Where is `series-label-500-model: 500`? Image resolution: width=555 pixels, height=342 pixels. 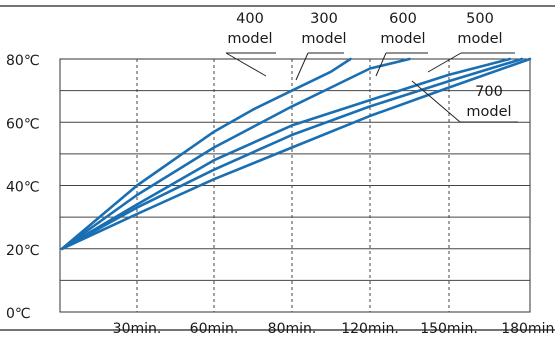 series-label-500-model: 500 is located at coordinates (480, 19).